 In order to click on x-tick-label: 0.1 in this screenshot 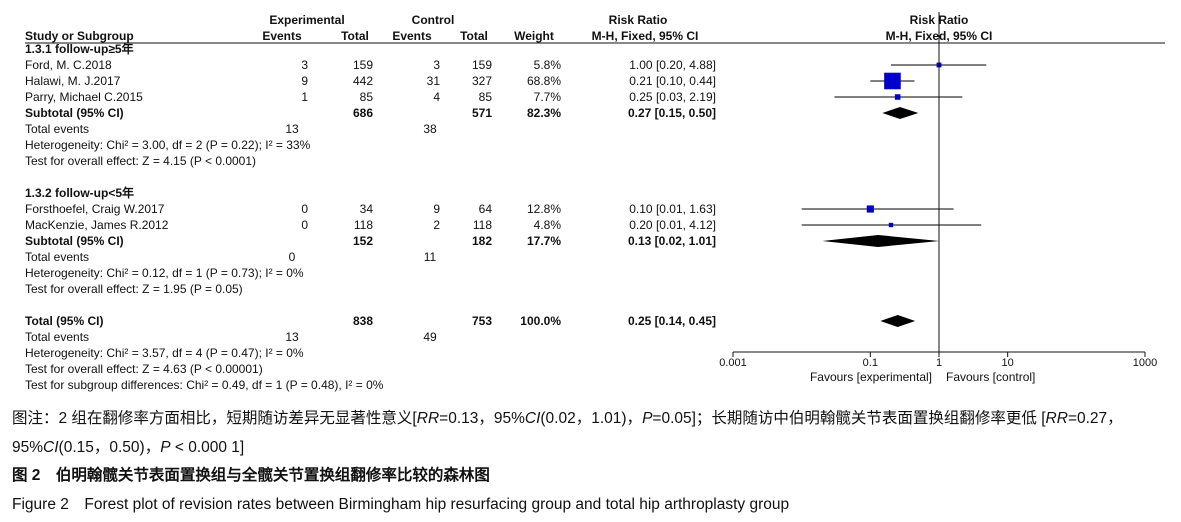, I will do `click(870, 363)`.